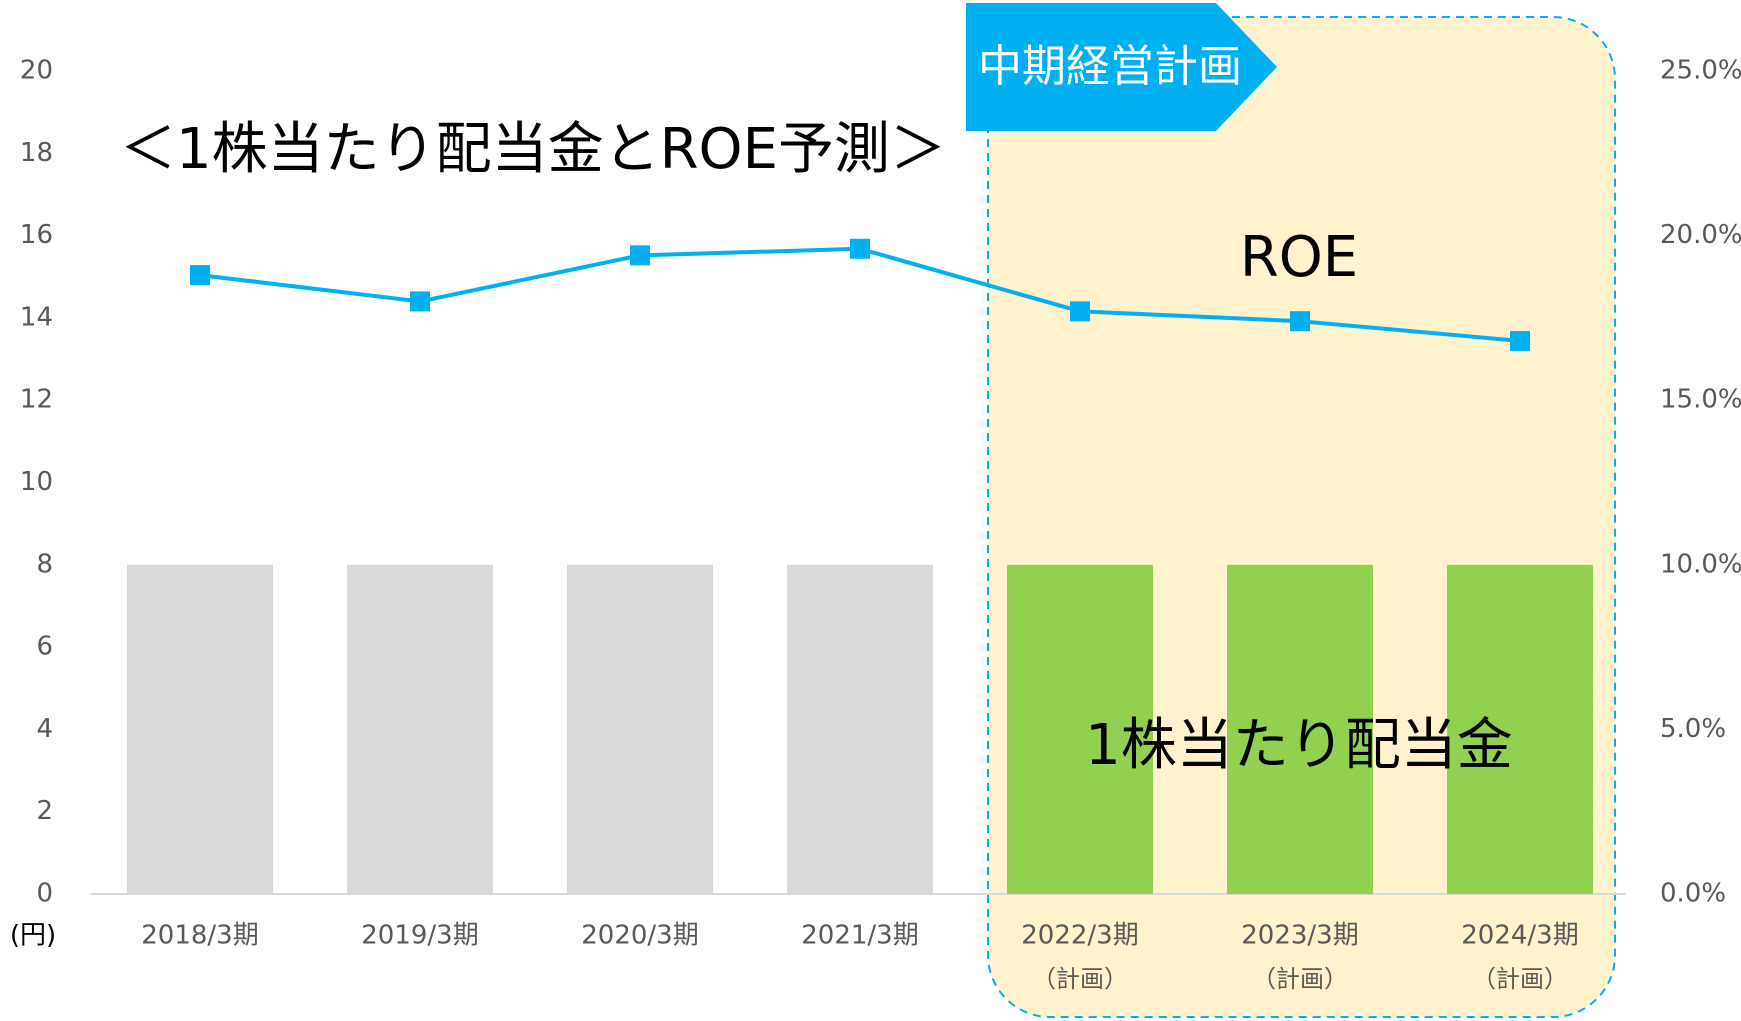 The width and height of the screenshot is (1741, 1021). I want to click on x-tick-label: 2018/3期, so click(199, 936).